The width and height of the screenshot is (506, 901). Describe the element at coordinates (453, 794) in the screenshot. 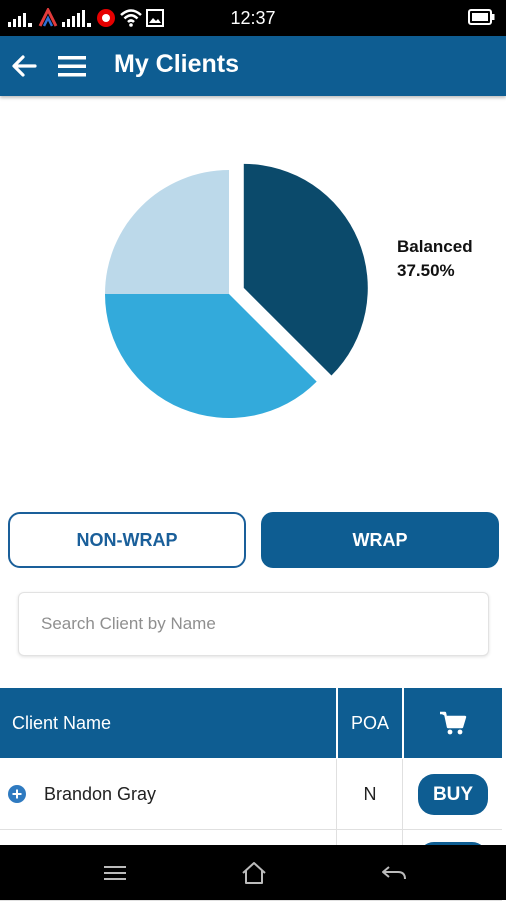

I see `buy-button: BUY` at that location.